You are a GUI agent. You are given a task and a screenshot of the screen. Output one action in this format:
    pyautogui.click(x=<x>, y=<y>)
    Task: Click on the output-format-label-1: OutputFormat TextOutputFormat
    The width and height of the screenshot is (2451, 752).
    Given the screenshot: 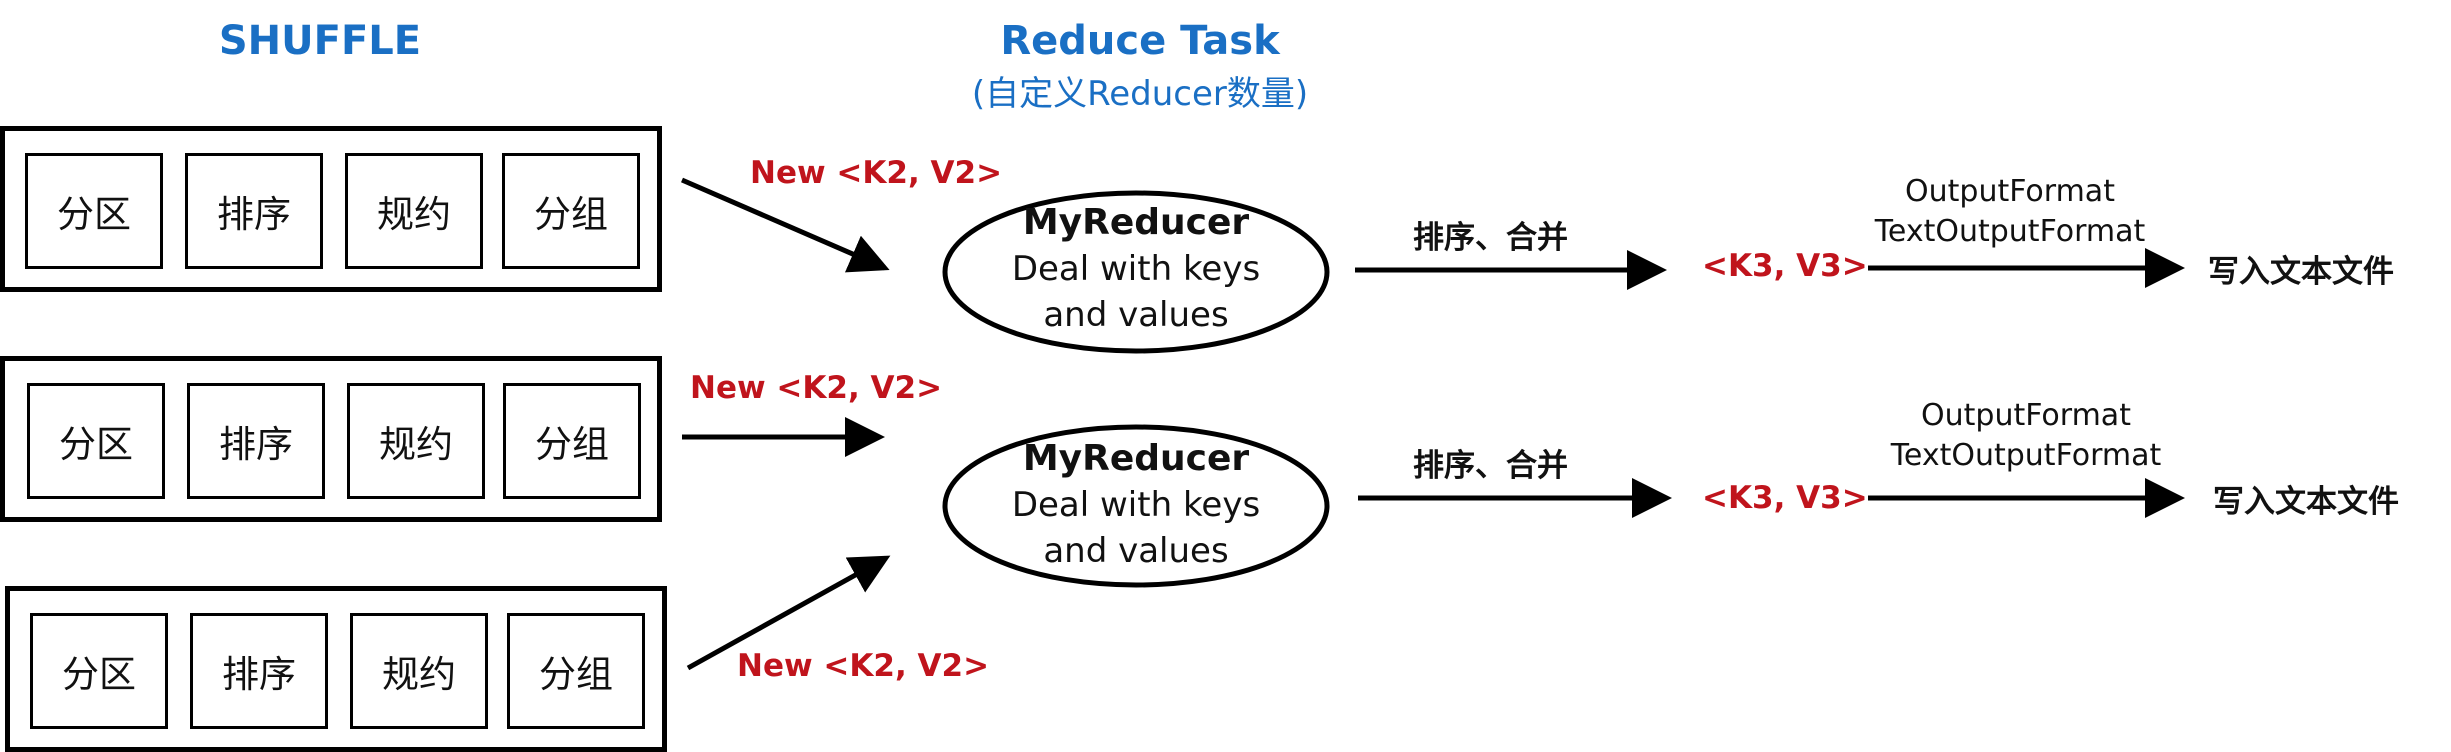 What is the action you would take?
    pyautogui.click(x=2010, y=212)
    